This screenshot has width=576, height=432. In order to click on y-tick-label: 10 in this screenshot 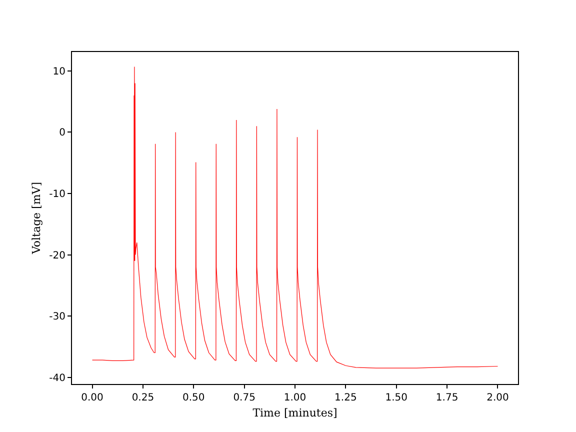, I will do `click(59, 72)`.